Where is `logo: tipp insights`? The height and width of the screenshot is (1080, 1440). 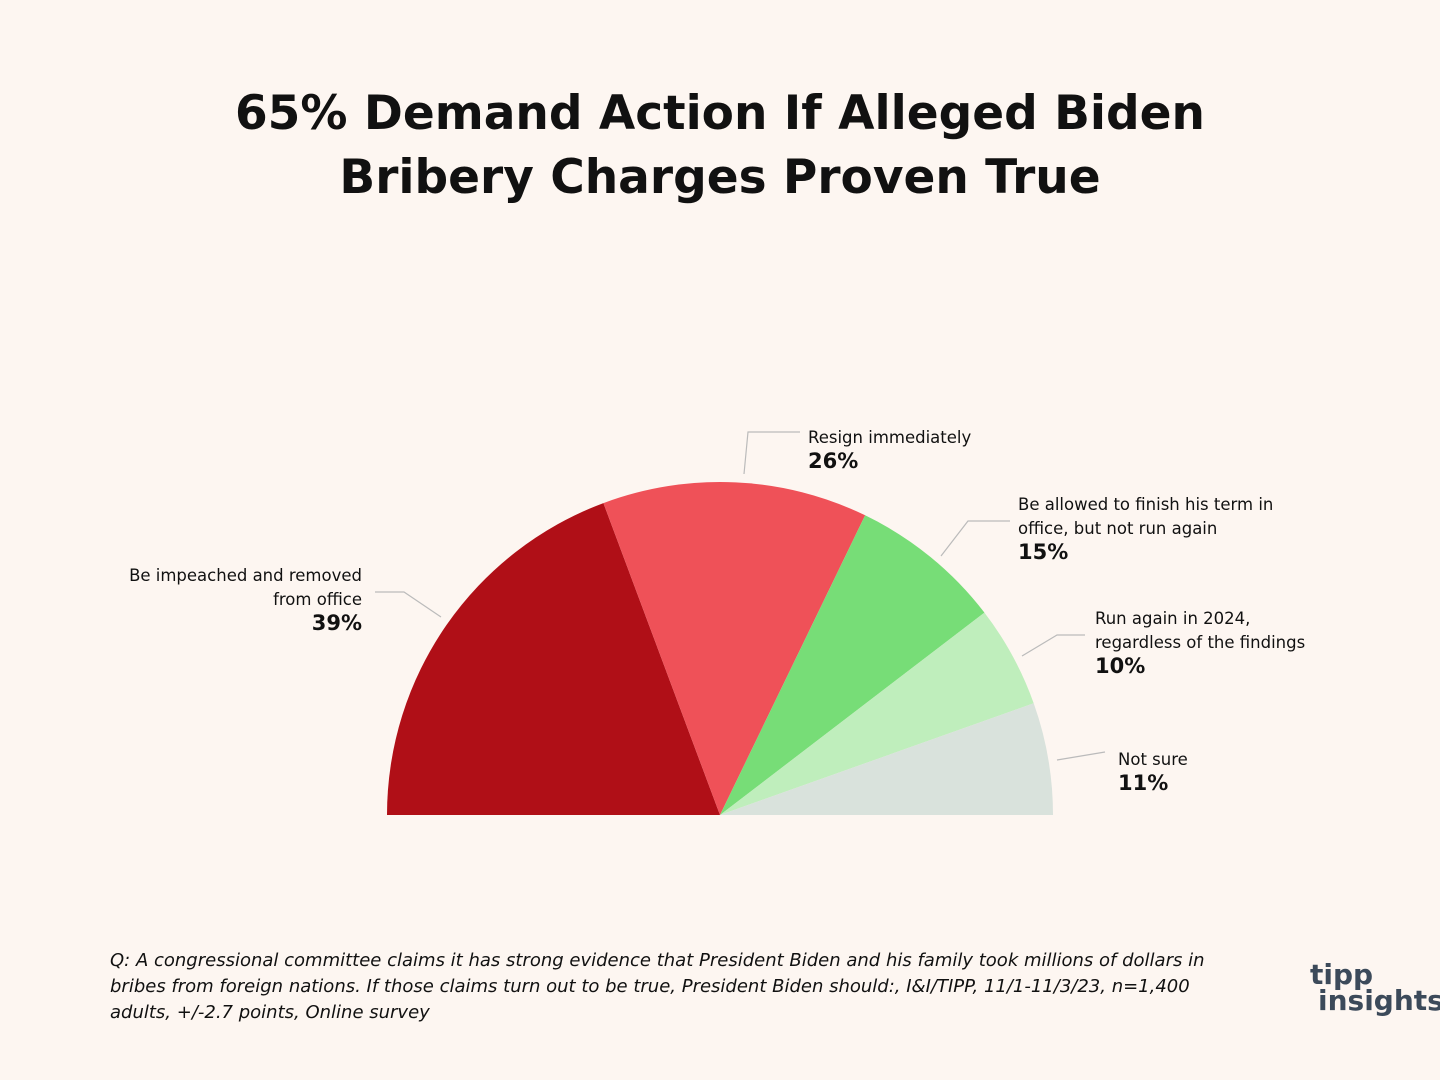
logo: tipp insights is located at coordinates (1370, 987).